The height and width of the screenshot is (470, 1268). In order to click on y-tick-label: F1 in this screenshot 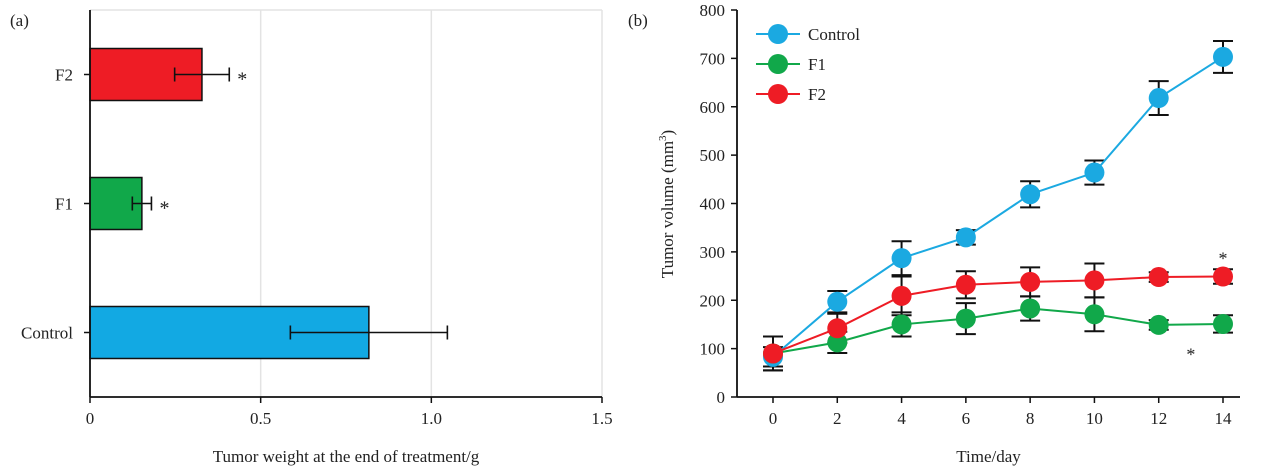, I will do `click(64, 204)`.